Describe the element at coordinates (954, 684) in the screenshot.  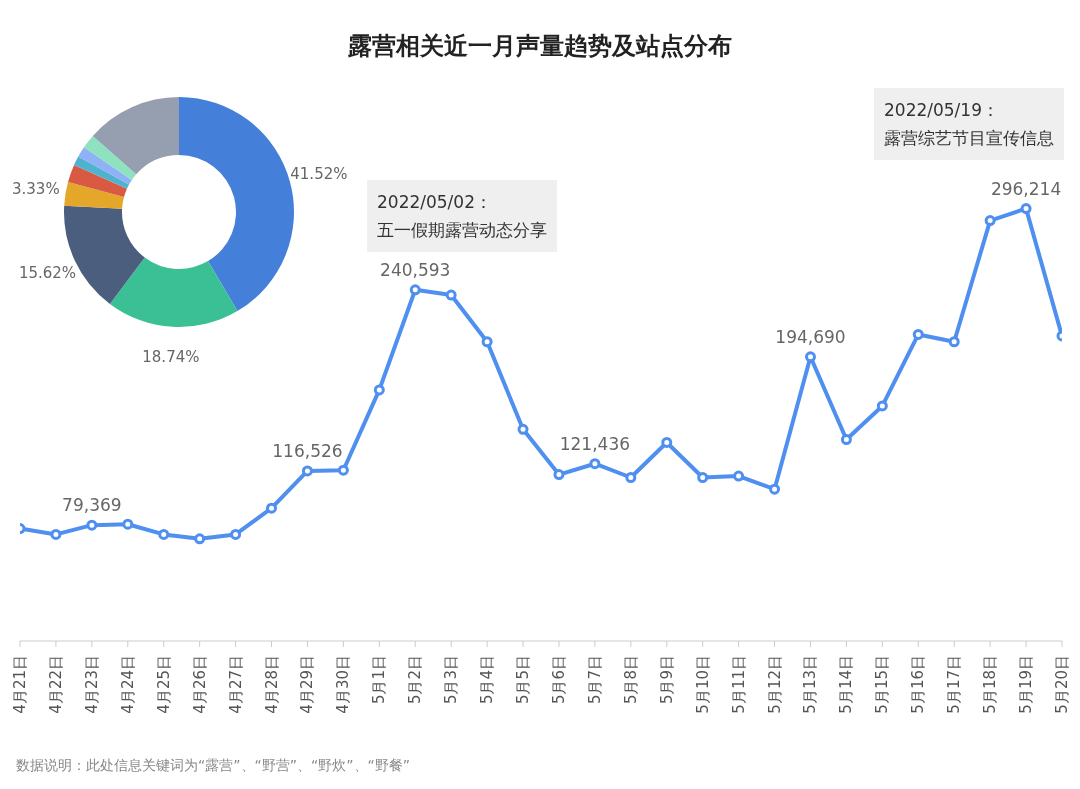
I see `x-tick-label: 5月17日` at that location.